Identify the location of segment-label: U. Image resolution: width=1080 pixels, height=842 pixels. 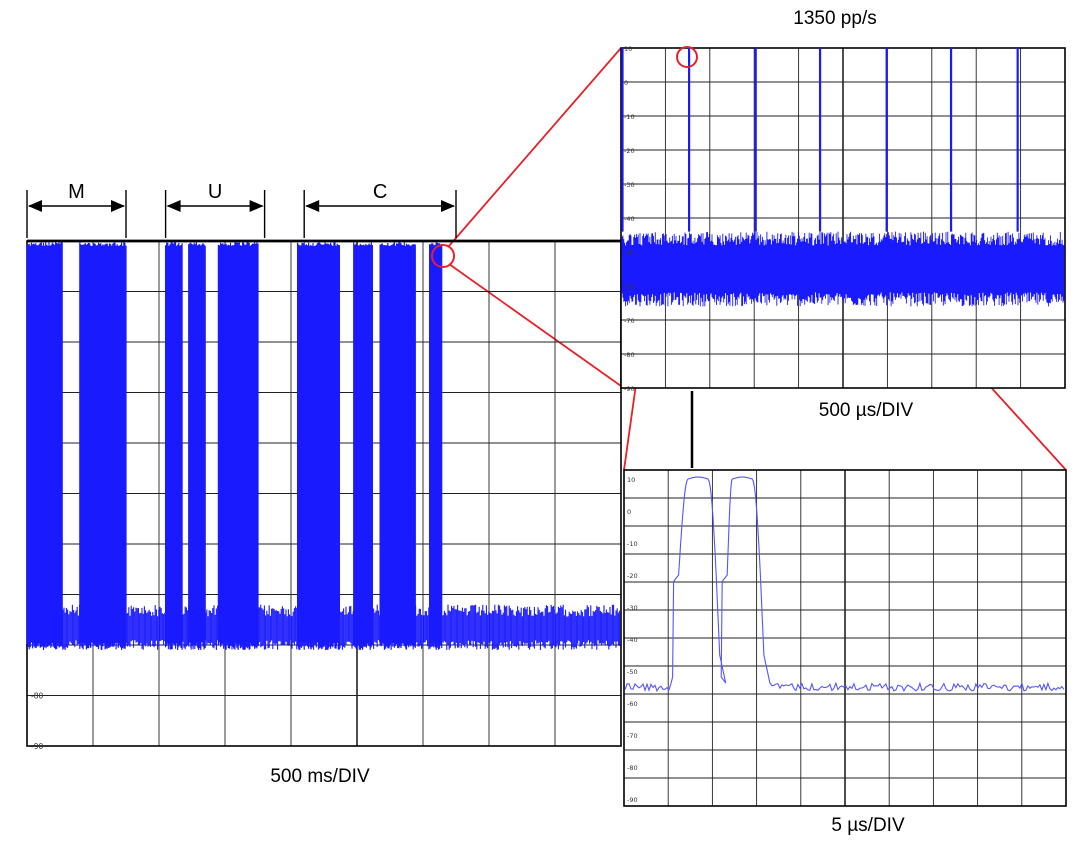
(215, 192).